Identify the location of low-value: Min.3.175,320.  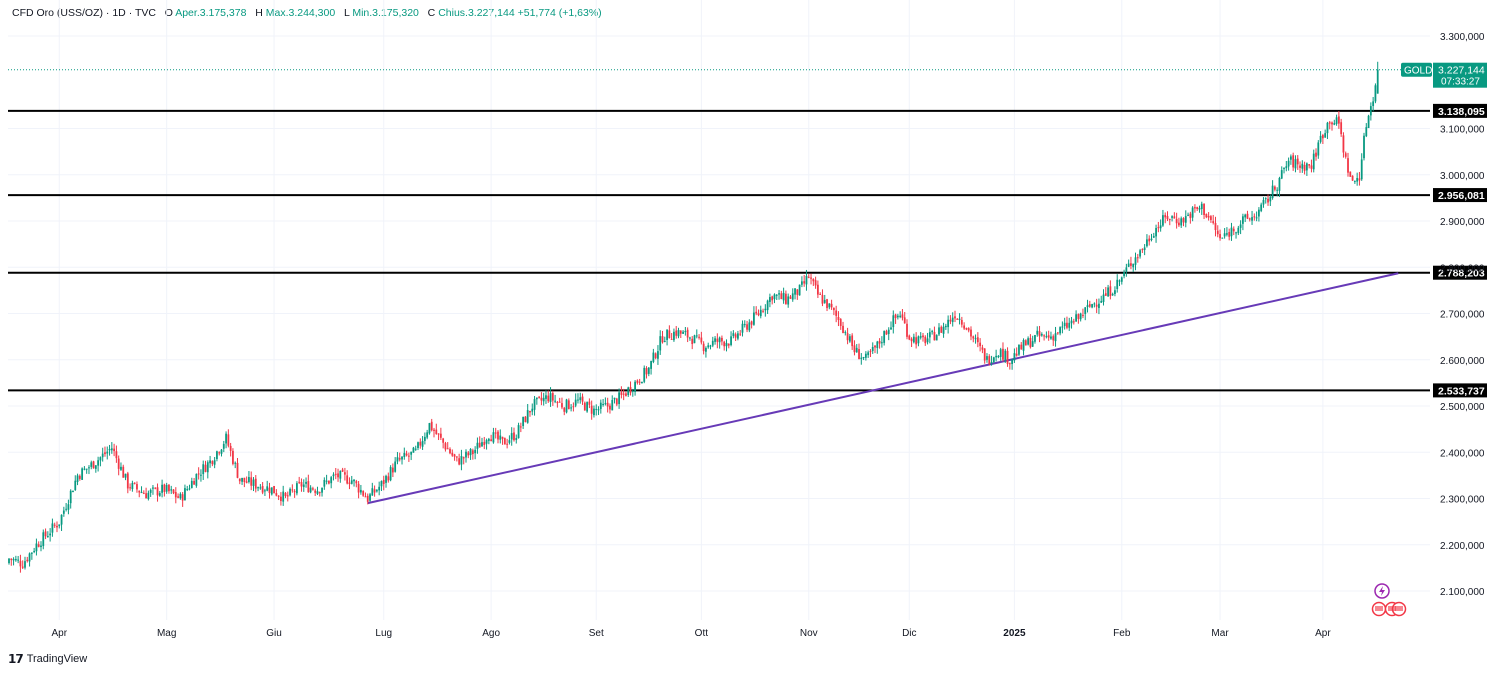
(385, 13).